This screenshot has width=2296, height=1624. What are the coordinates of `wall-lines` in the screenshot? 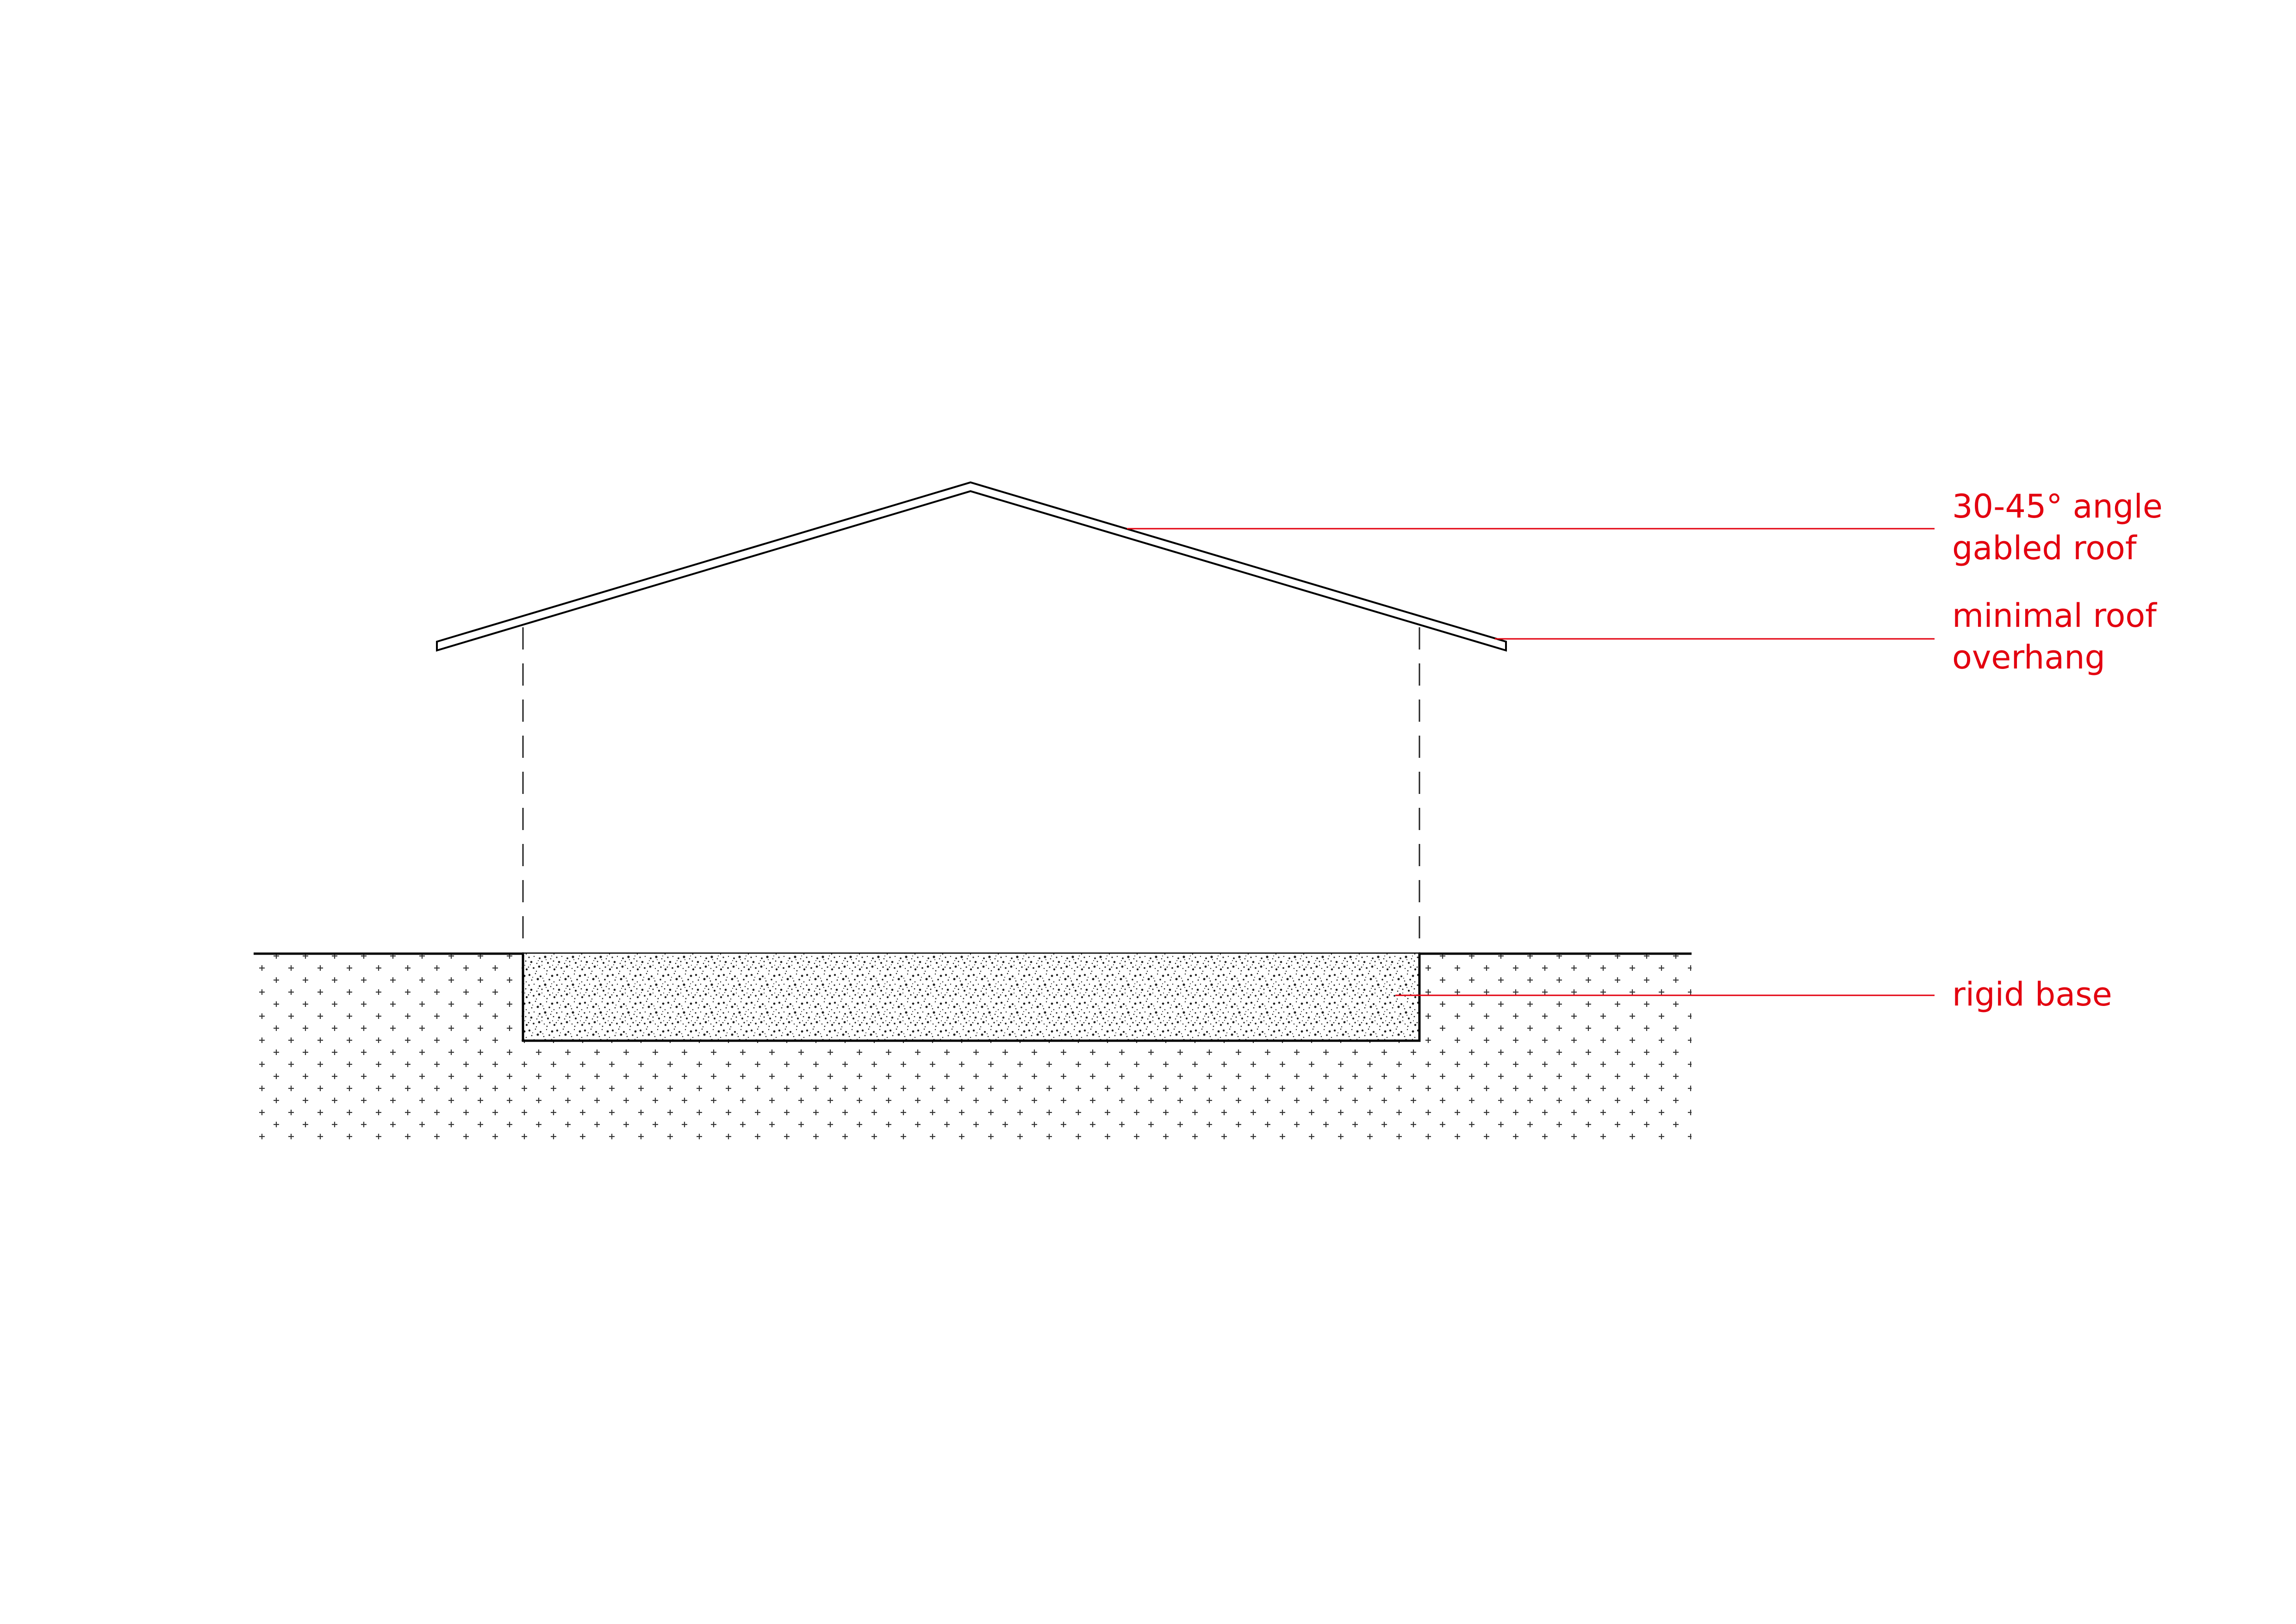 It's located at (971, 790).